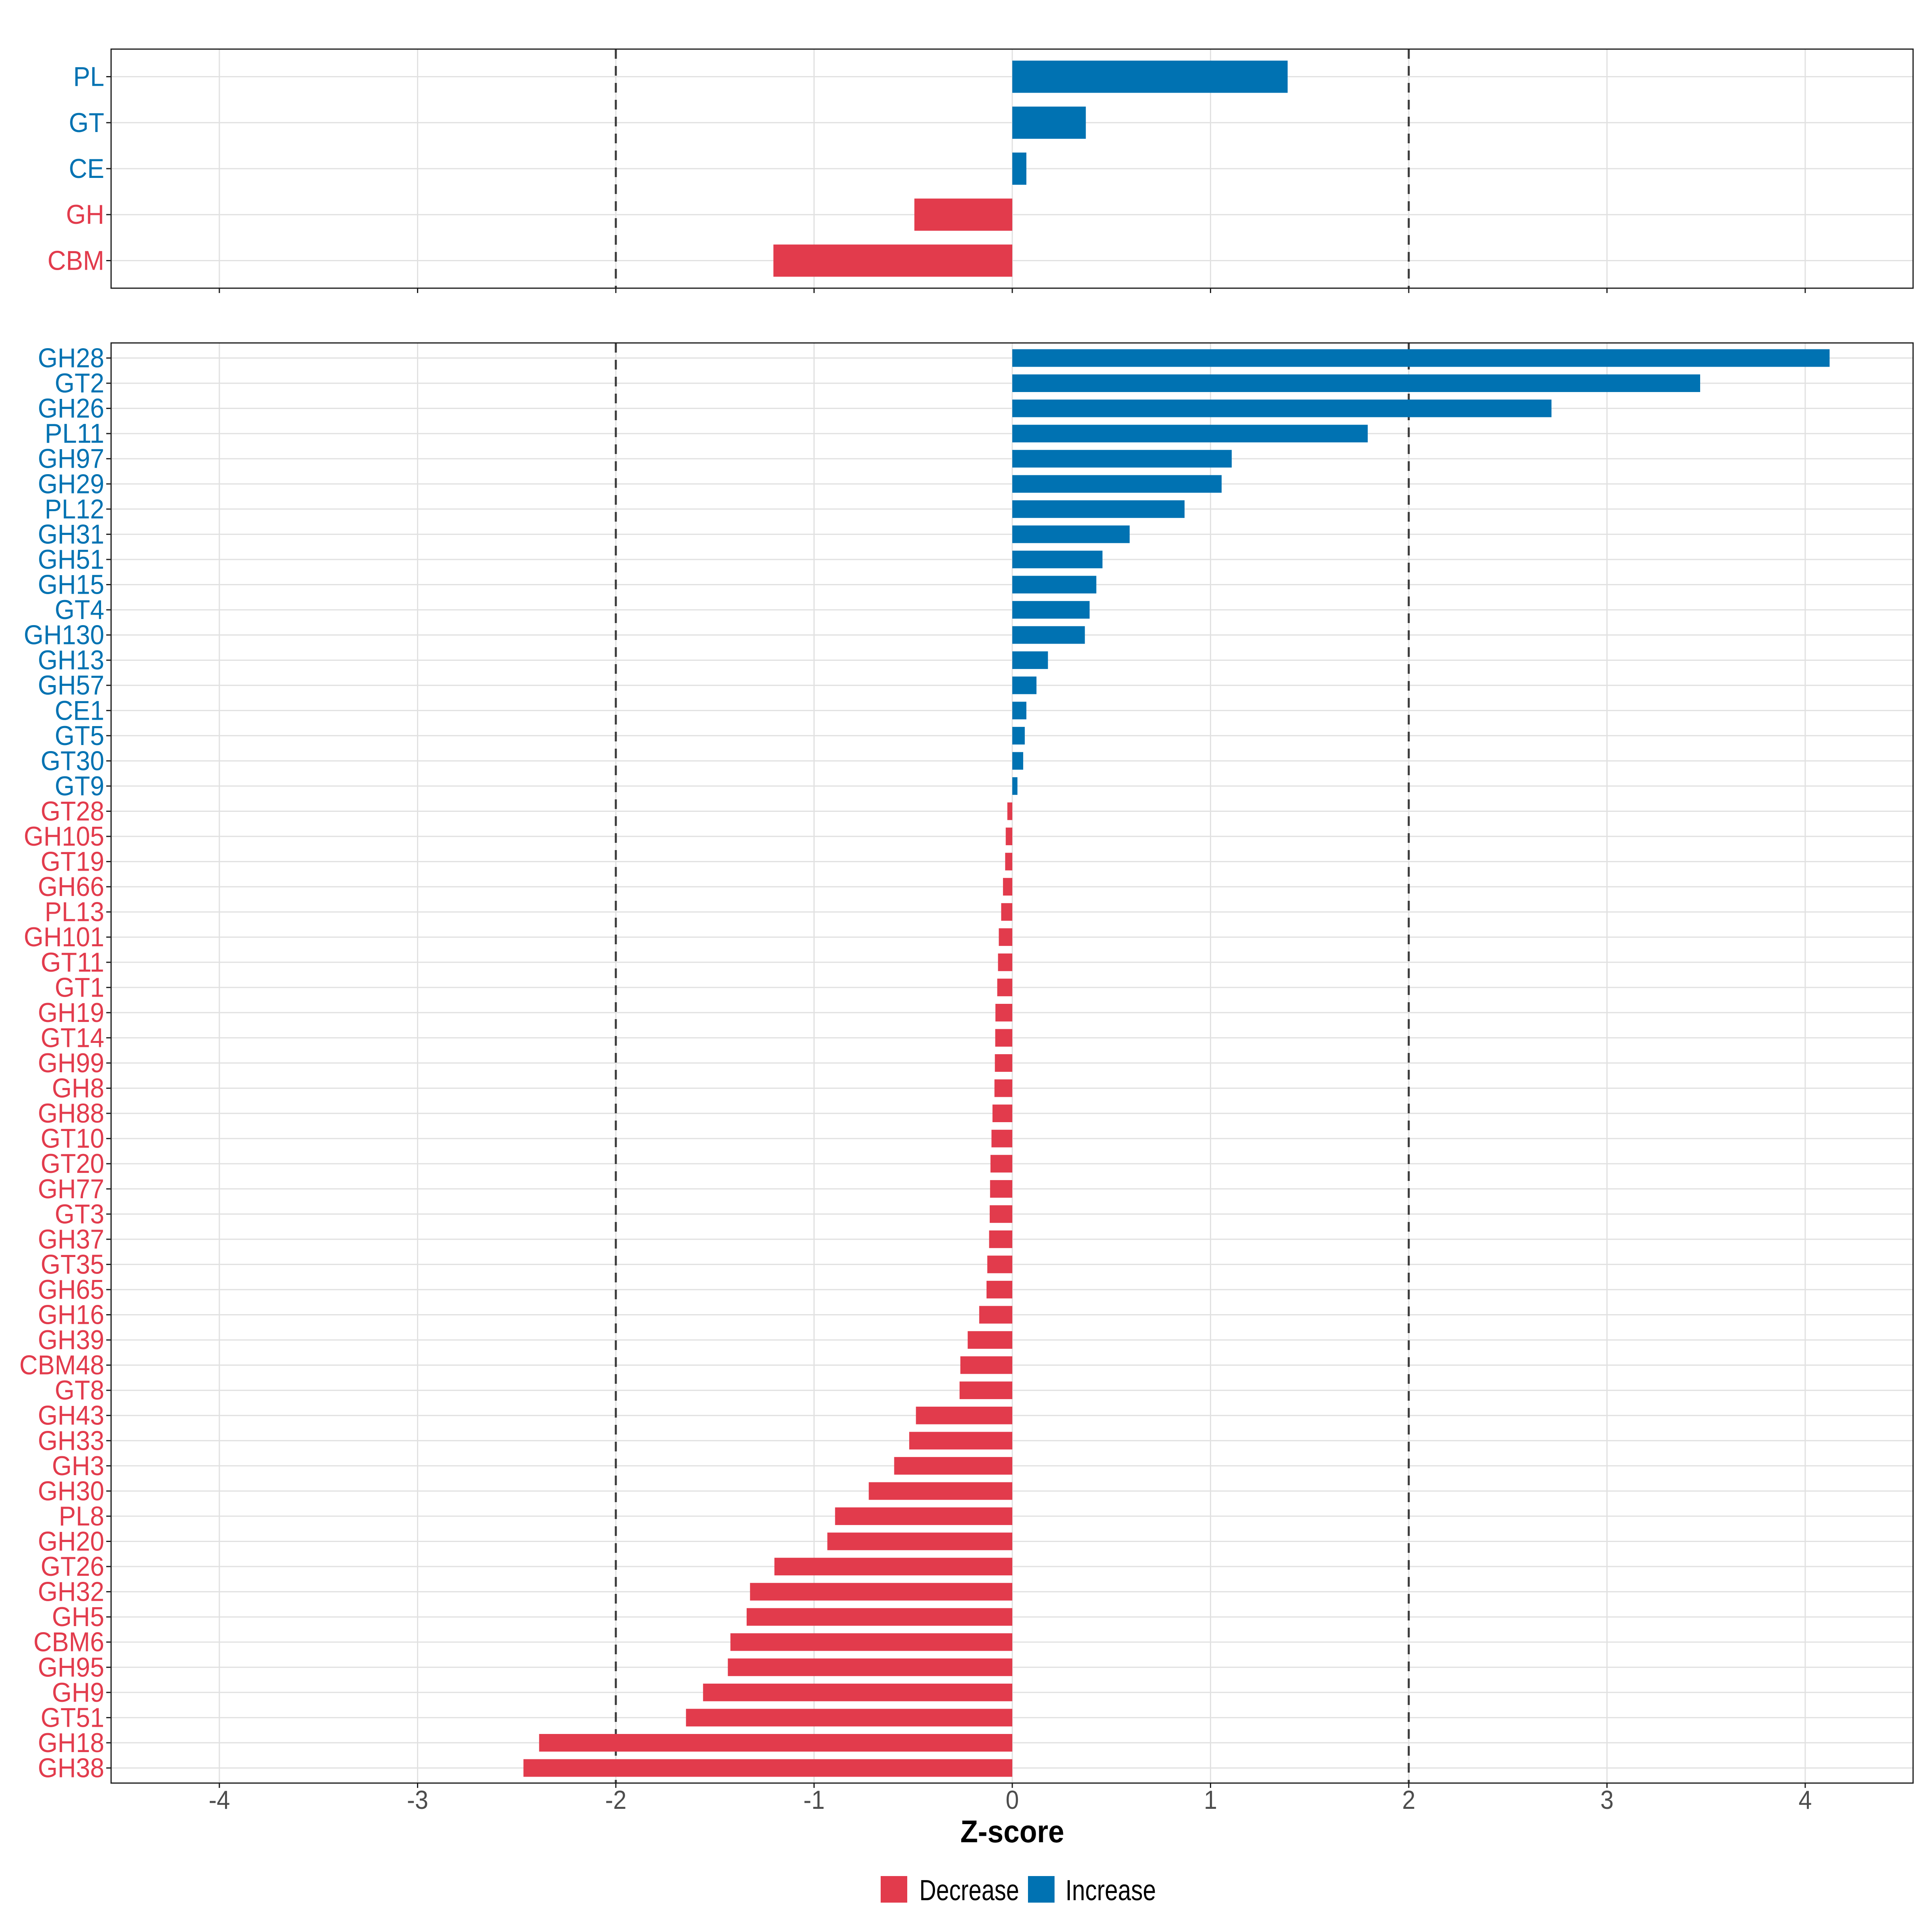 This screenshot has width=1932, height=1932. What do you see at coordinates (74, 509) in the screenshot?
I see `svg-text: PL12` at bounding box center [74, 509].